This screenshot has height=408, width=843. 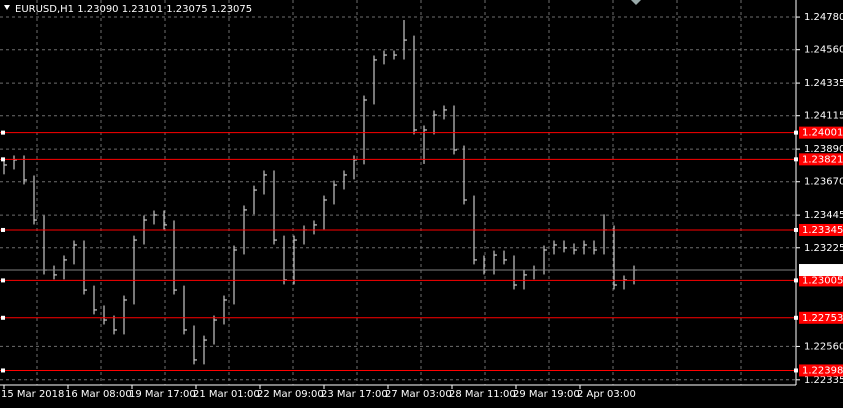 I want to click on y-tick-label: 1.22560, so click(x=823, y=346).